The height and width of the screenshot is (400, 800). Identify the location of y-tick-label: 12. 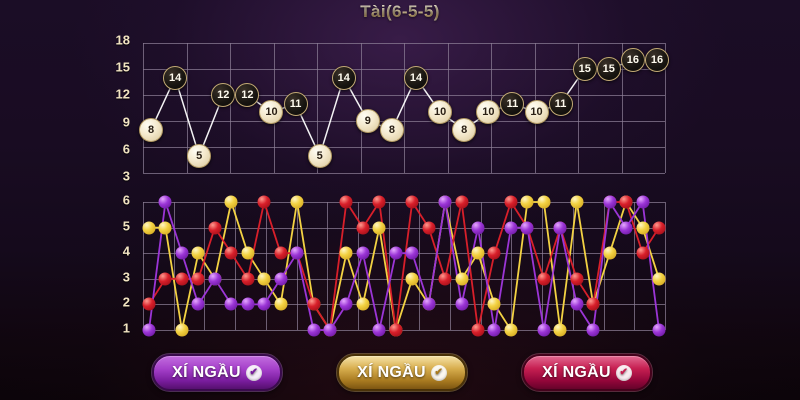
(122, 94).